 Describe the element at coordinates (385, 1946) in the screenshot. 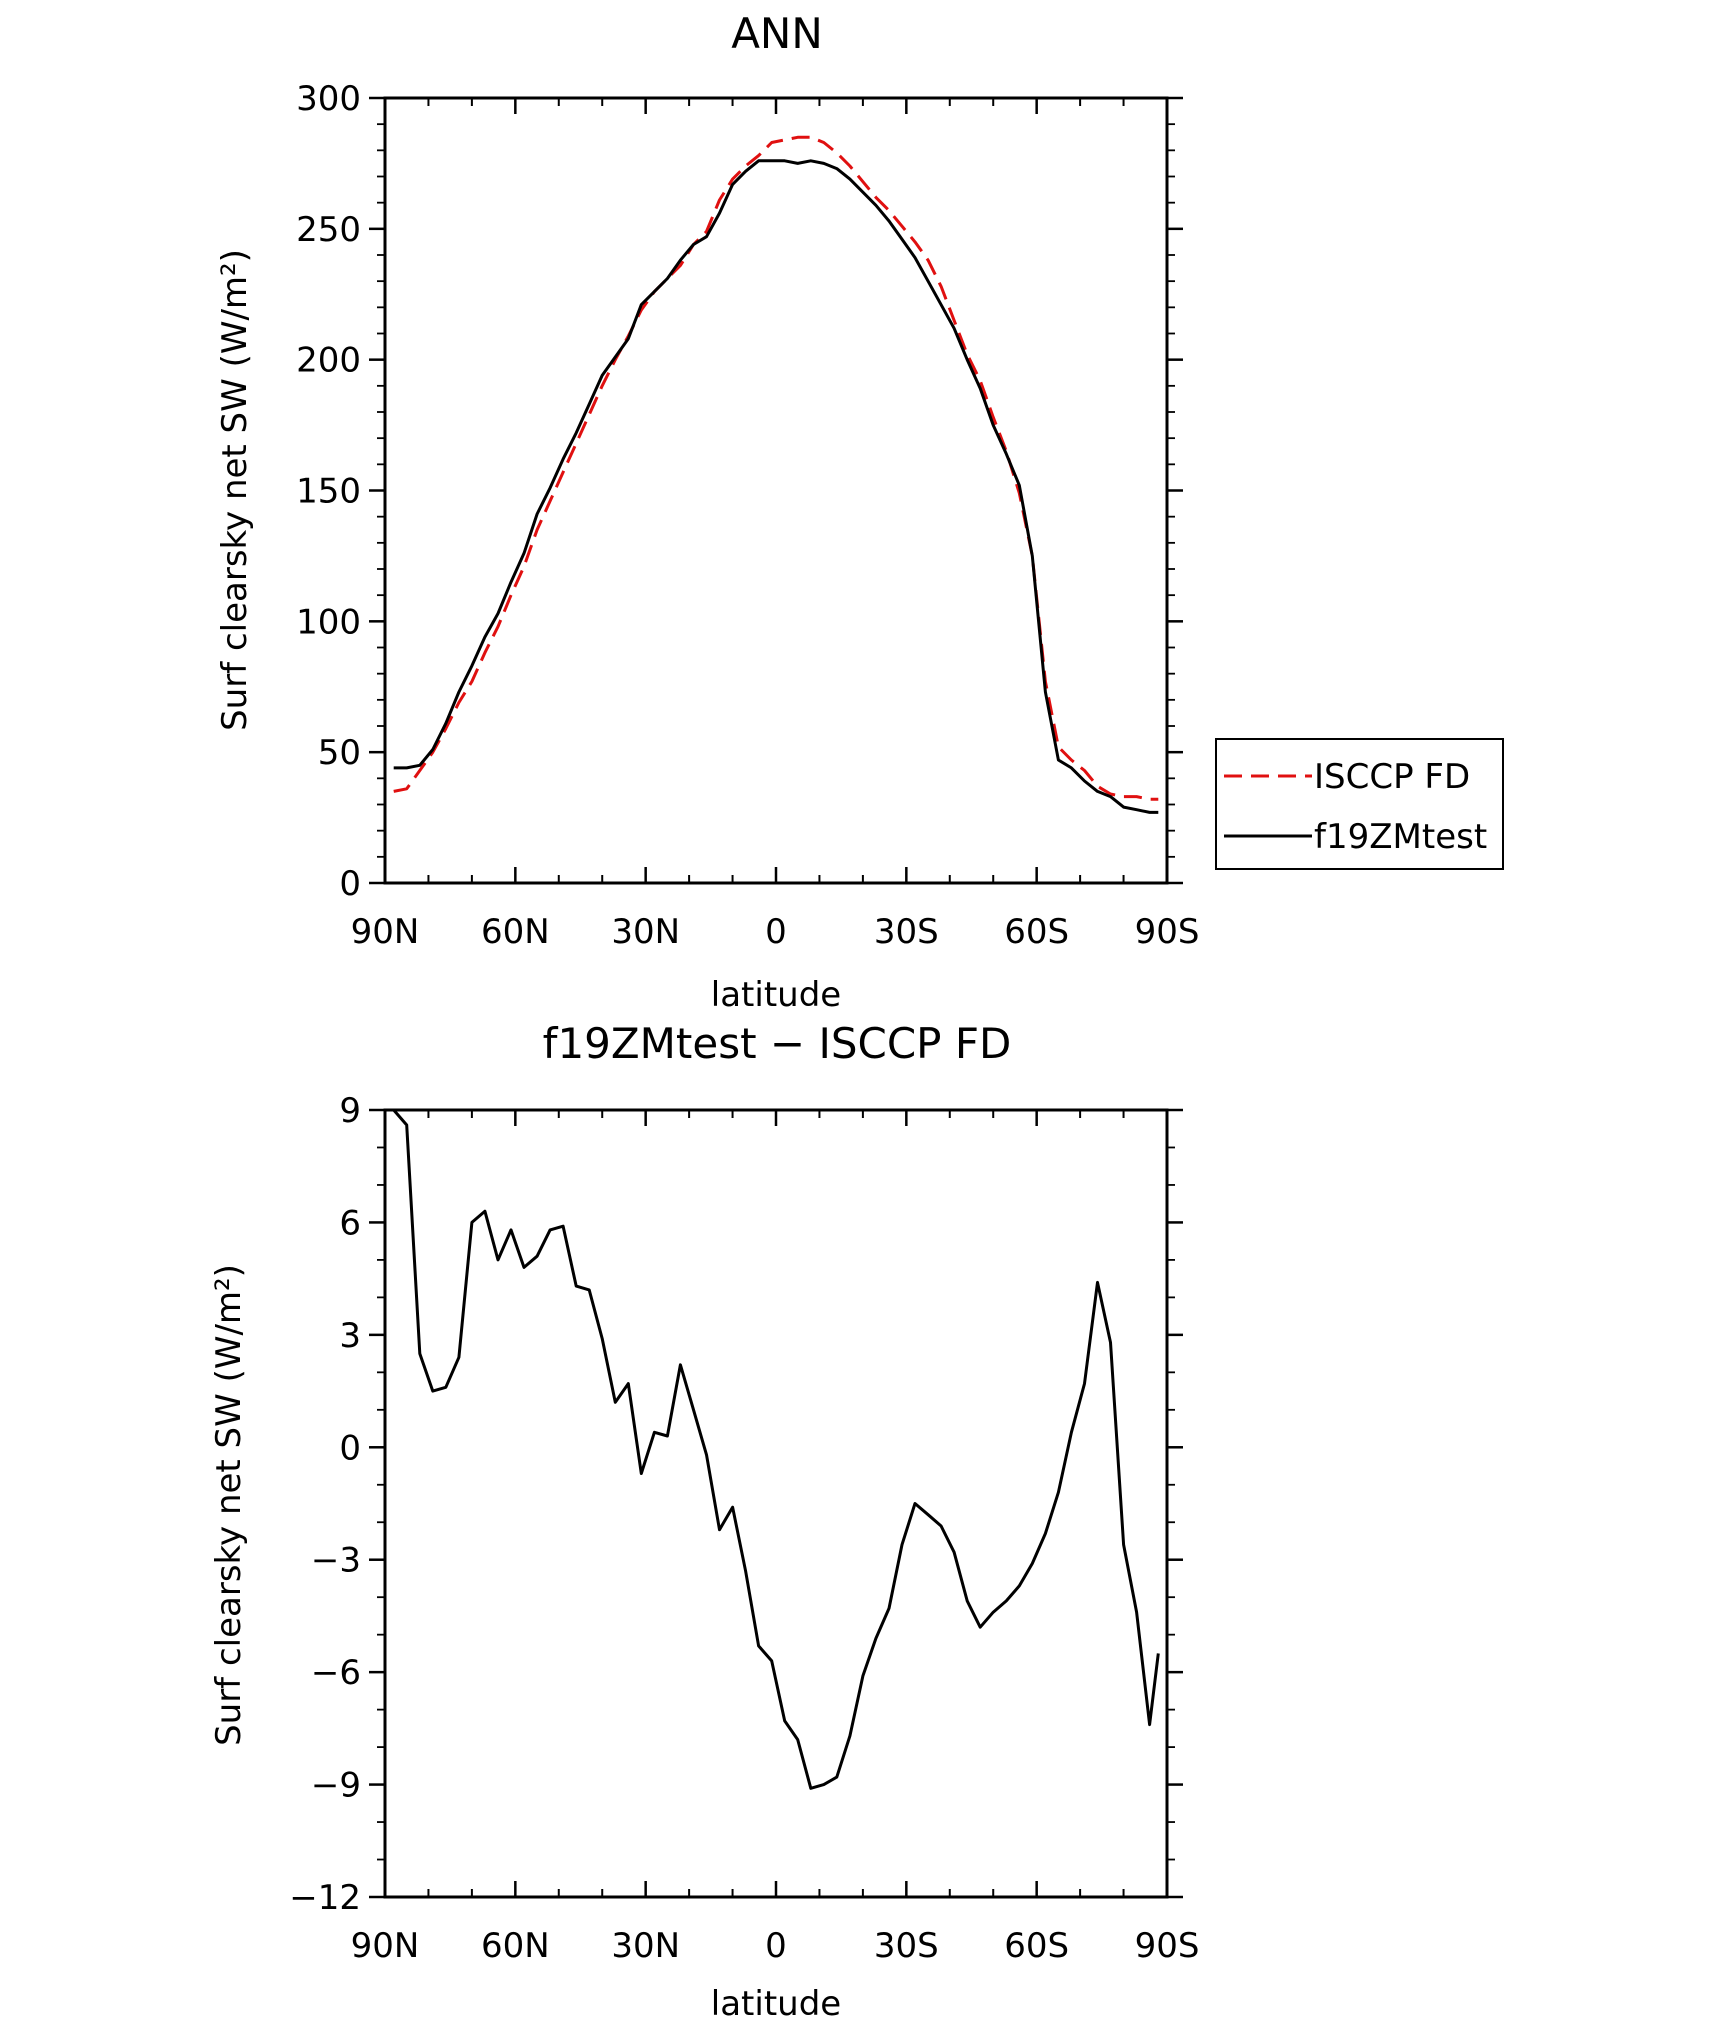

I see `bottom-x-tick-label: 90N` at that location.